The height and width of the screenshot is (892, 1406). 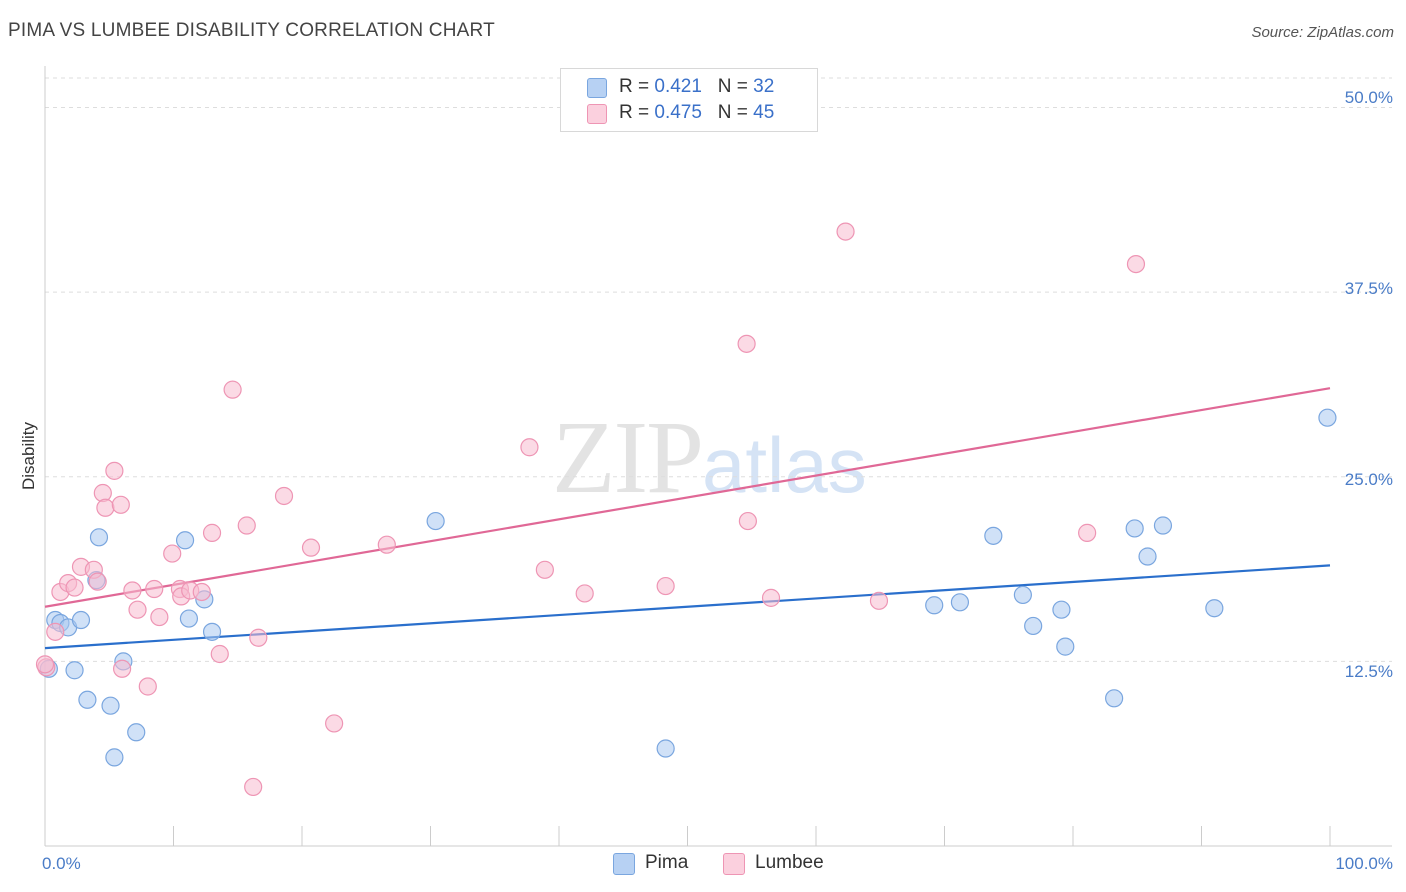 What do you see at coordinates (597, 114) in the screenshot?
I see `lumbee-swatch` at bounding box center [597, 114].